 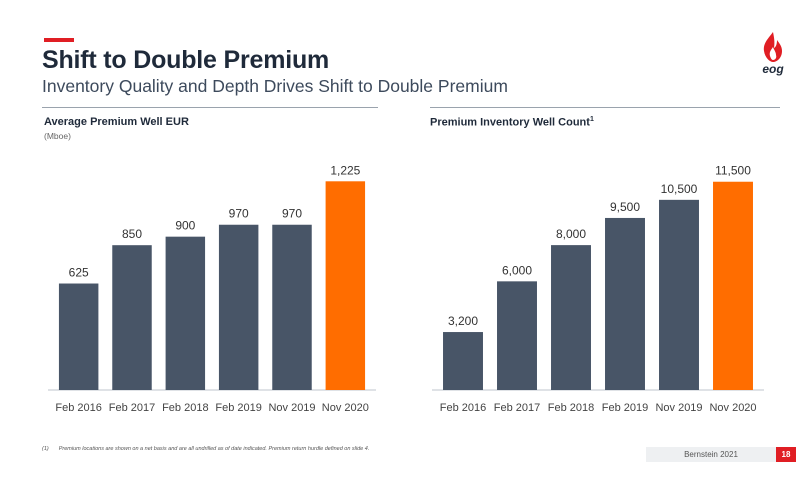 What do you see at coordinates (57, 136) in the screenshot?
I see `left-chart-unit: (Mboe)` at bounding box center [57, 136].